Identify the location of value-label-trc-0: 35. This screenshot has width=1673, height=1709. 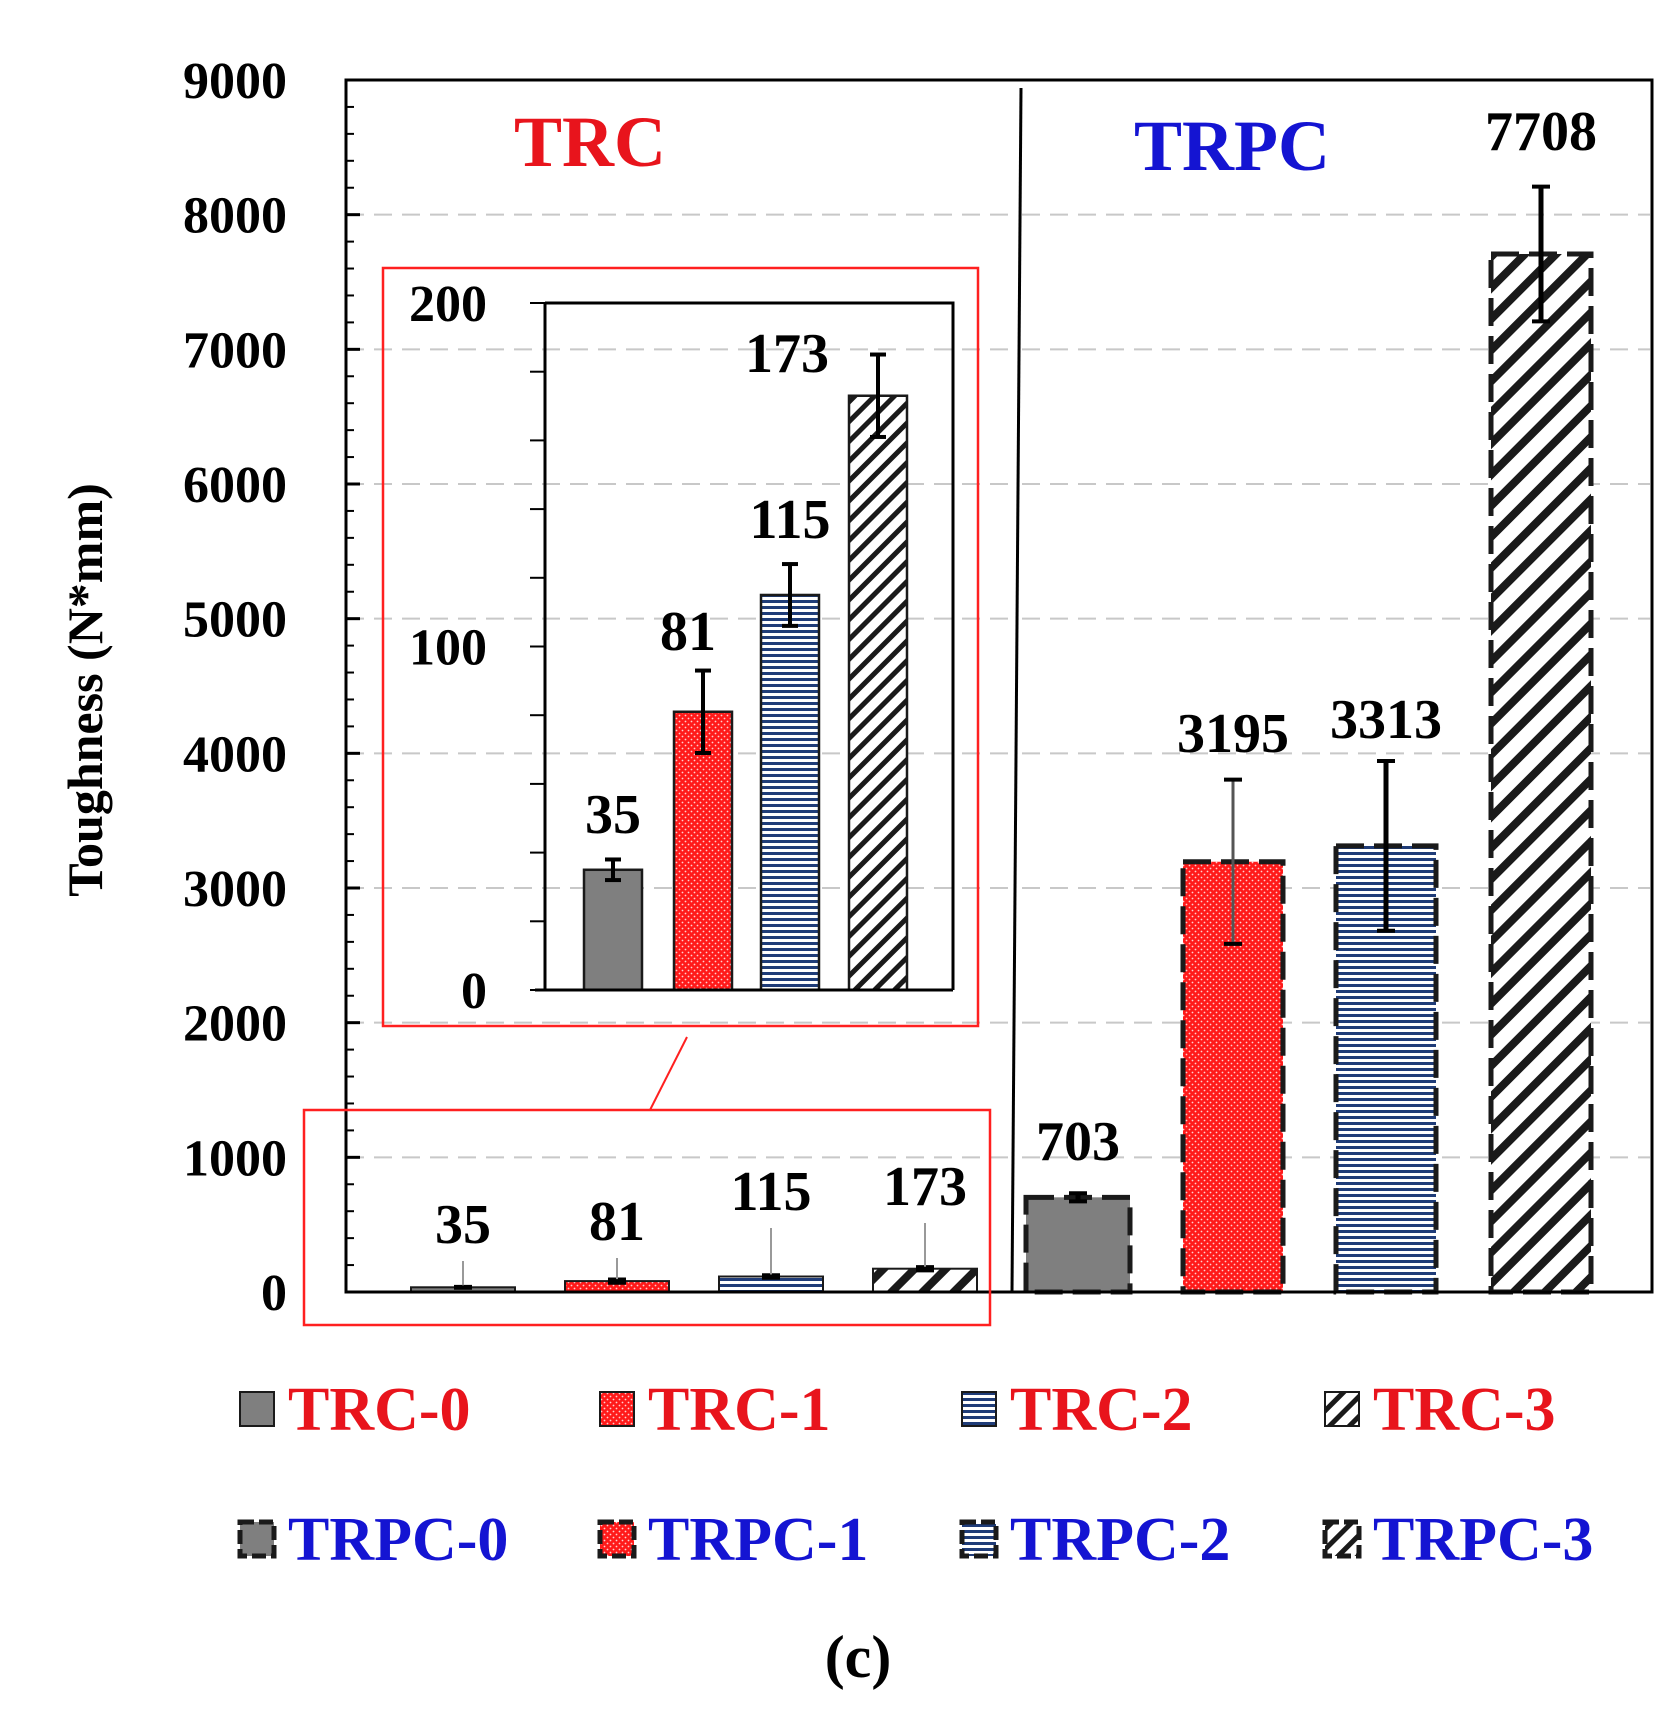
(463, 1225).